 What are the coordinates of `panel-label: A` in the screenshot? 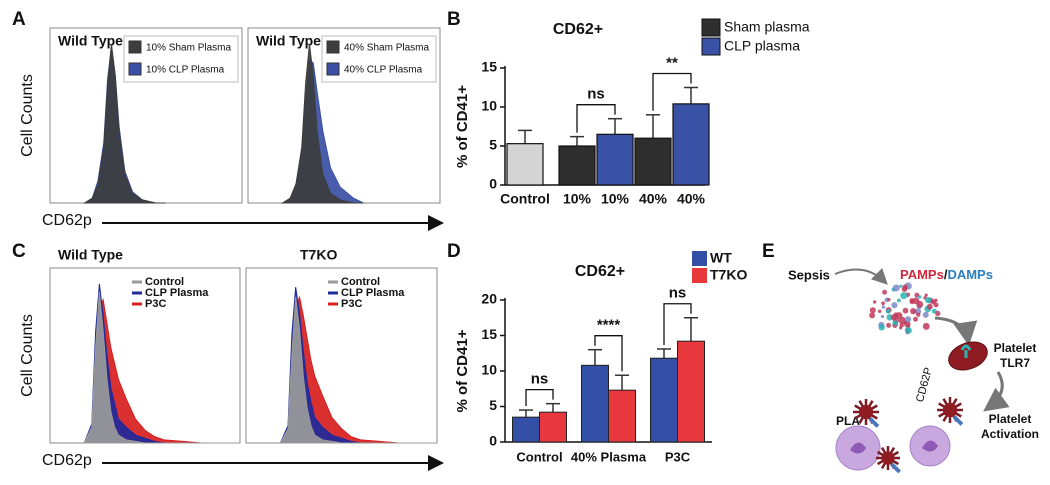 It's located at (19, 19).